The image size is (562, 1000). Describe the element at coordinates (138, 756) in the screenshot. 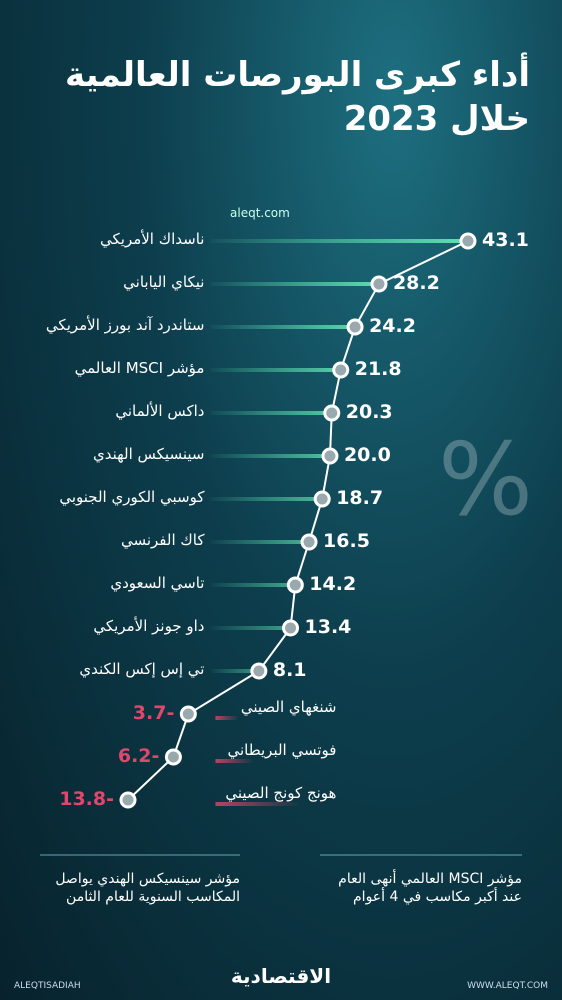

I see `value-label: -6.2` at that location.